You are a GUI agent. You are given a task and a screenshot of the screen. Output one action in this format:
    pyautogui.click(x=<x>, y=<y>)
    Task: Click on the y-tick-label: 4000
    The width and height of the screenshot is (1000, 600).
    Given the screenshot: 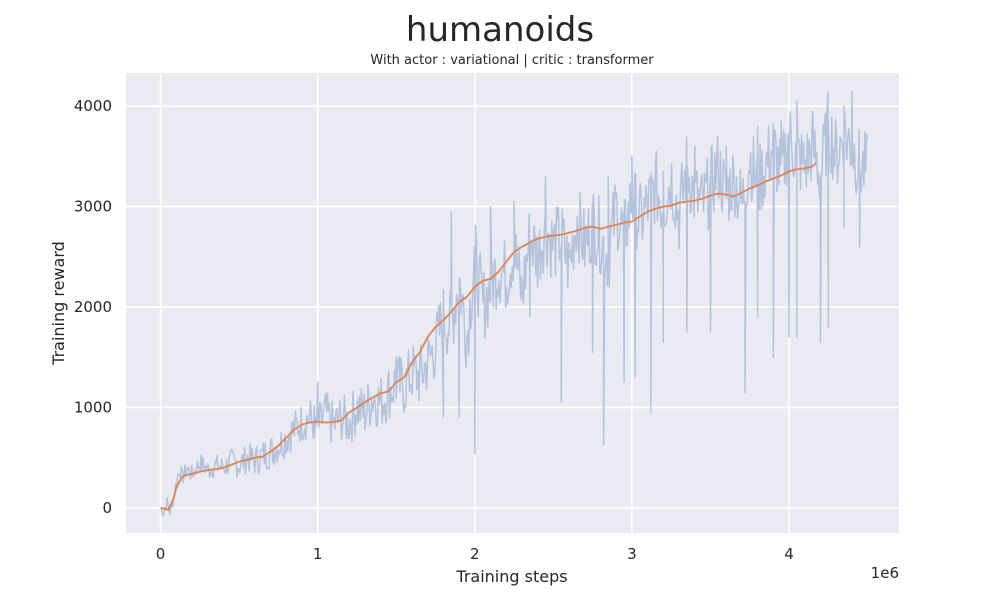 What is the action you would take?
    pyautogui.click(x=93, y=106)
    